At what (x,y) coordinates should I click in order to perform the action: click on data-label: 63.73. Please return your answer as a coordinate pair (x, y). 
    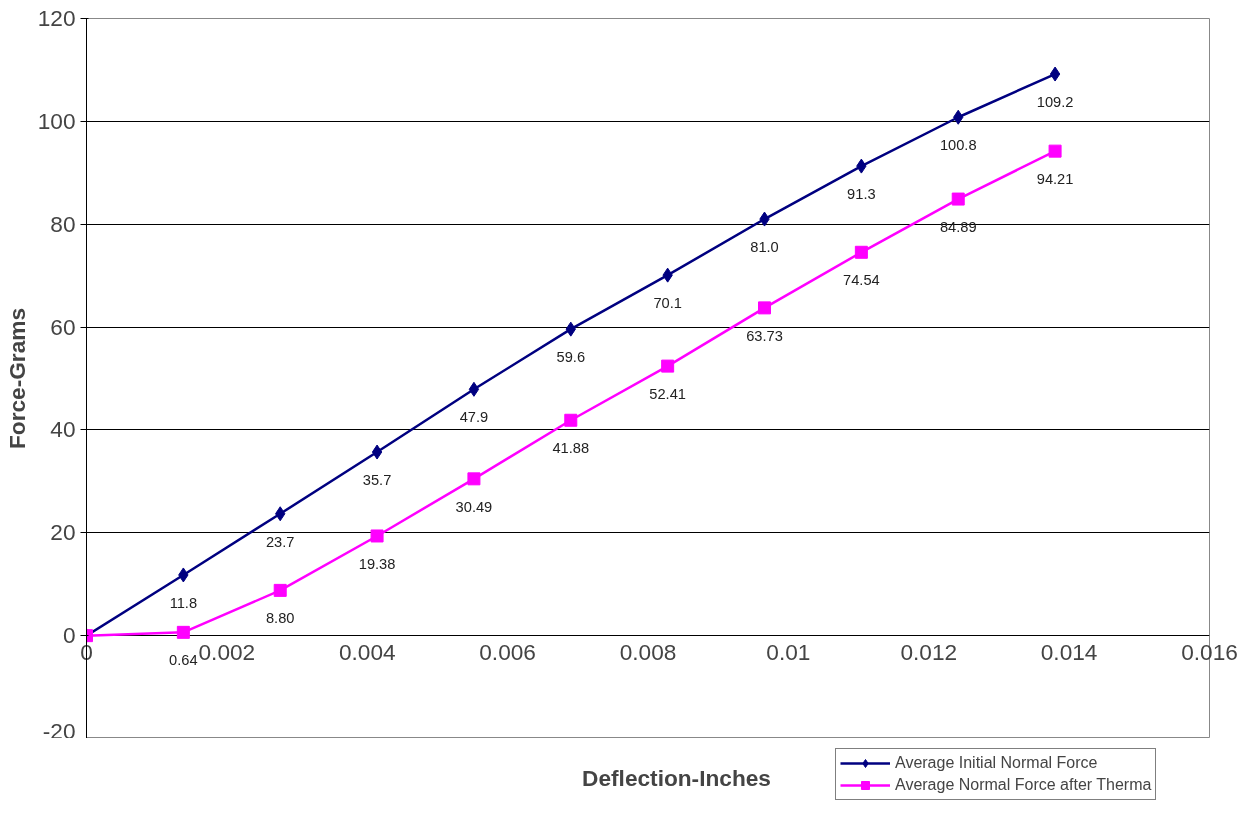
    Looking at the image, I should click on (764, 335).